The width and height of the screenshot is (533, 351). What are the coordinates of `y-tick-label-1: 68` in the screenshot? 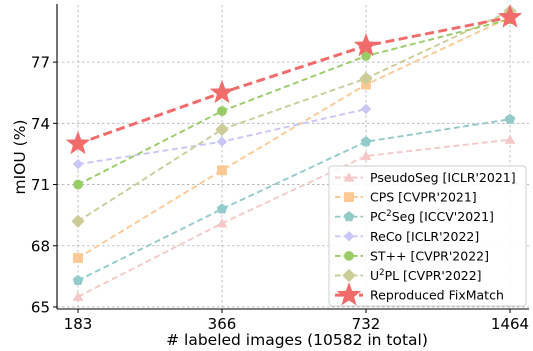 It's located at (40, 246).